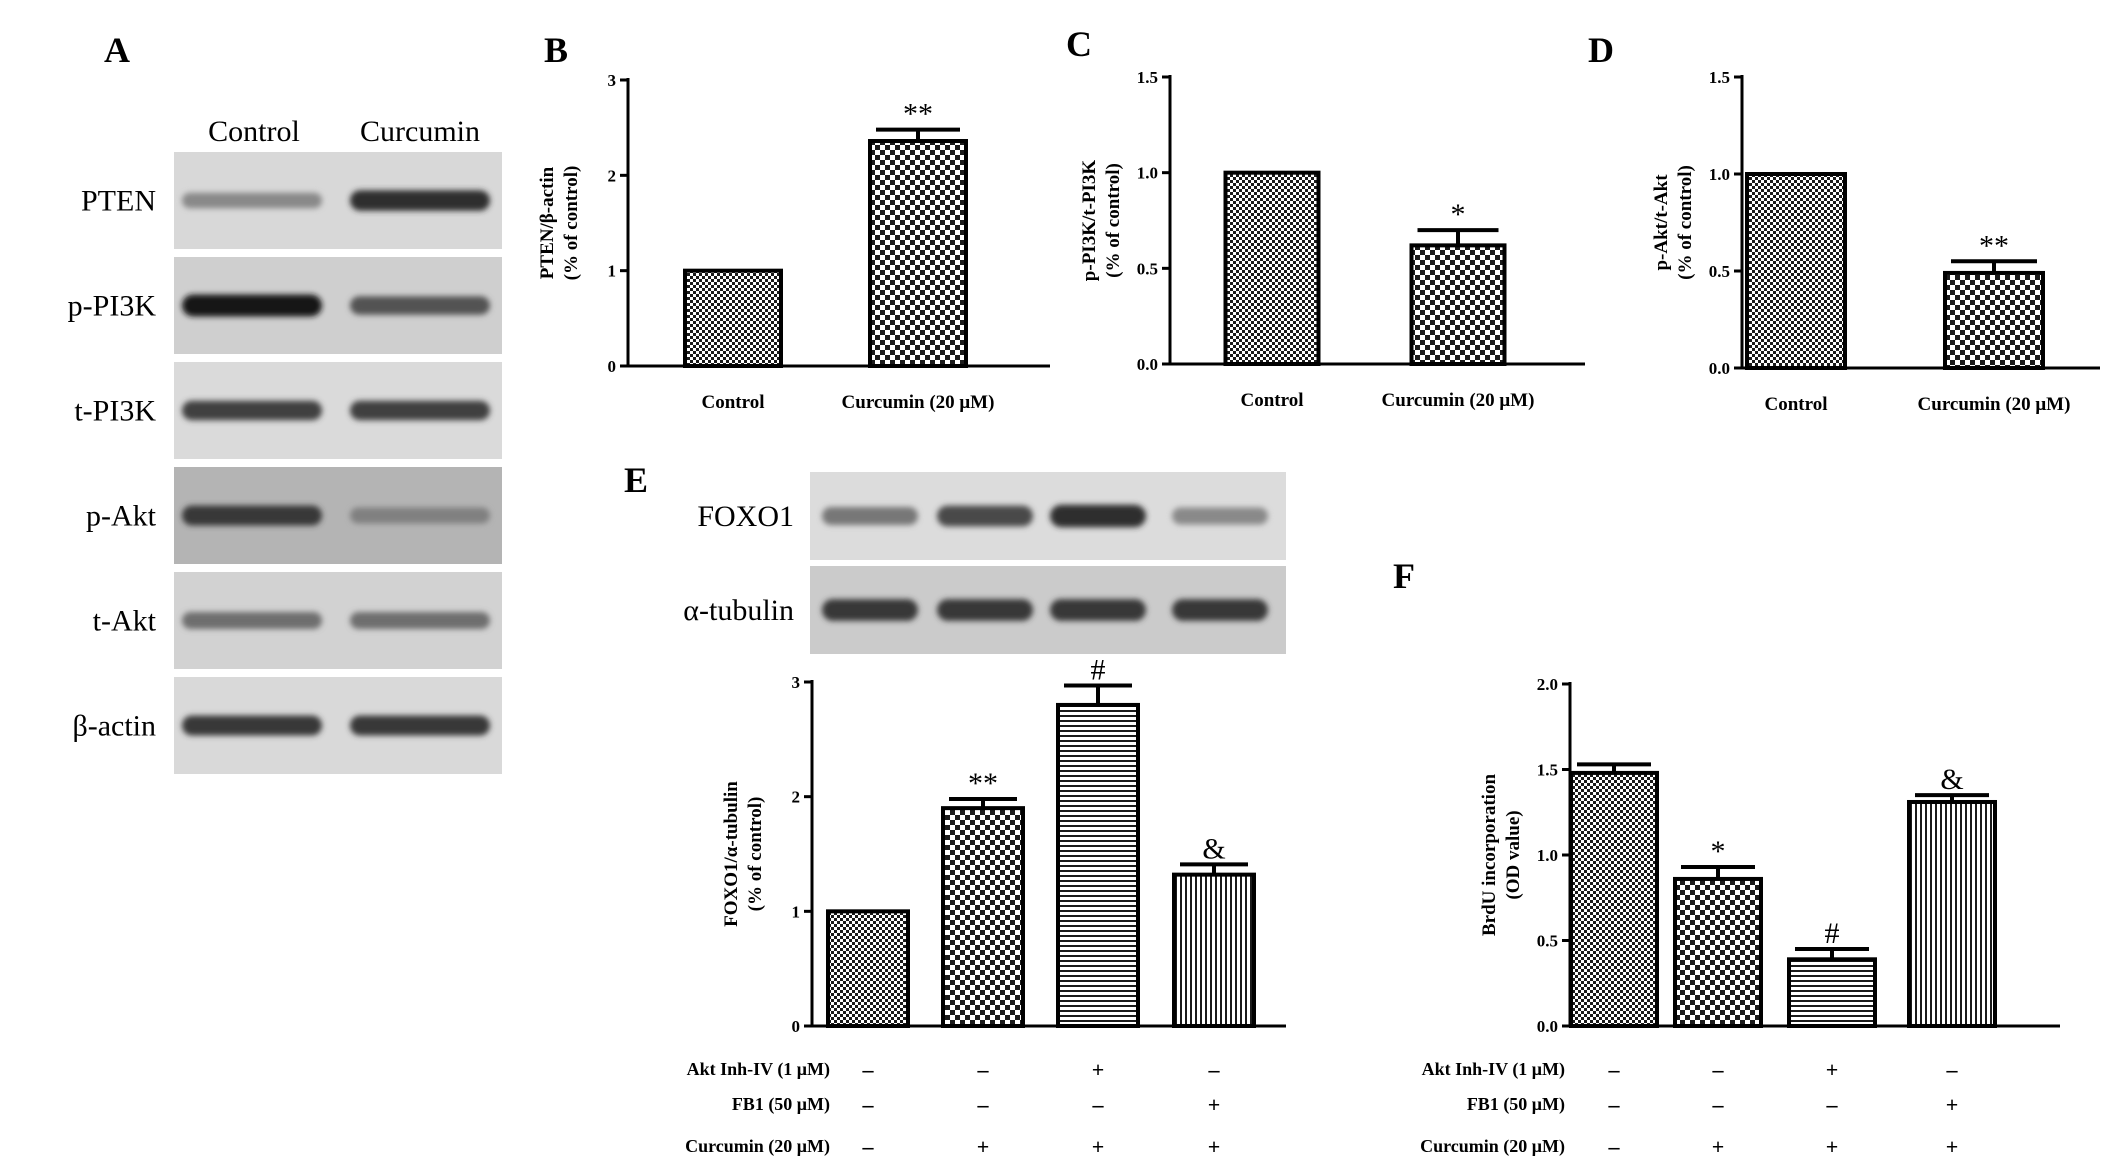 This screenshot has width=2126, height=1170. What do you see at coordinates (745, 516) in the screenshot?
I see `blot-e-row-label: FOXO1` at bounding box center [745, 516].